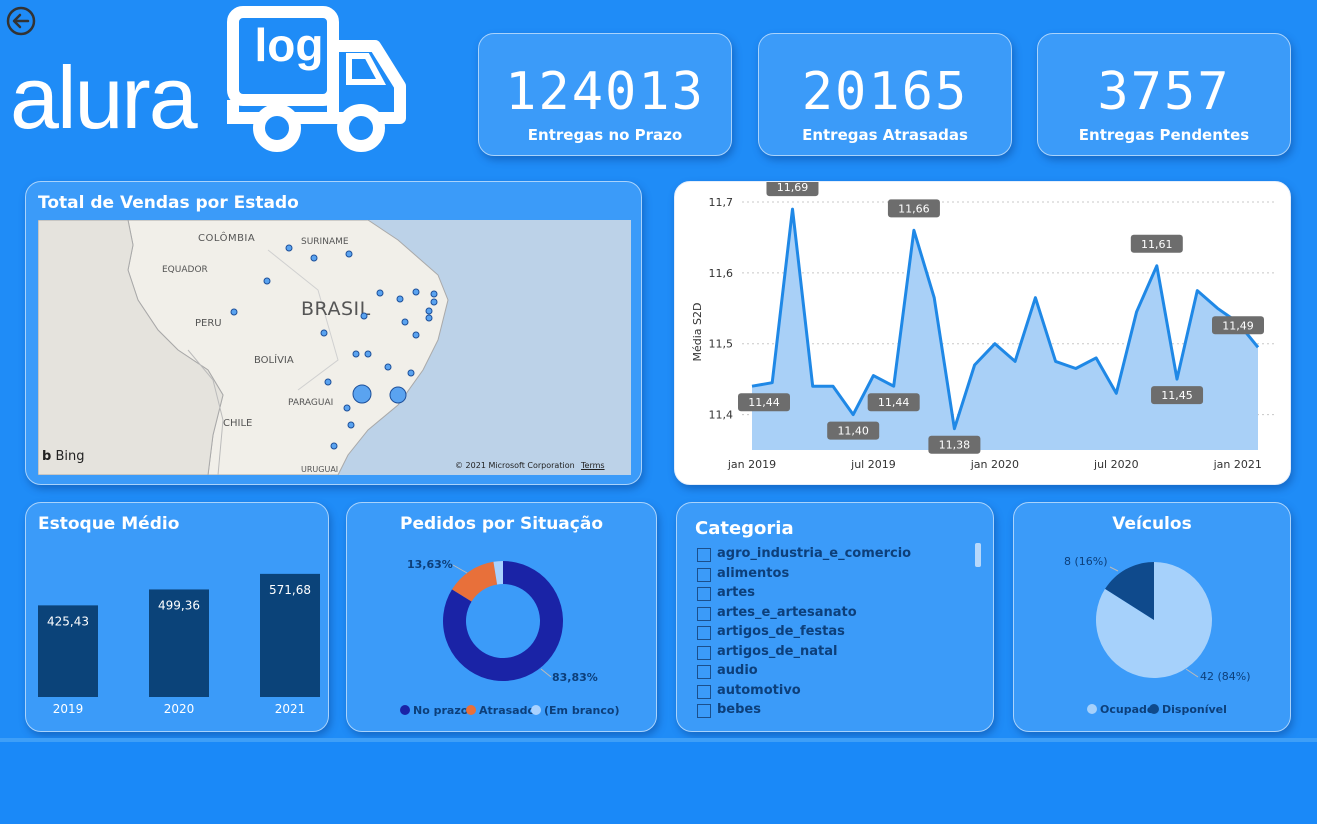 This screenshot has width=1317, height=824. What do you see at coordinates (70, 456) in the screenshot?
I see `bing-label: Bing` at bounding box center [70, 456].